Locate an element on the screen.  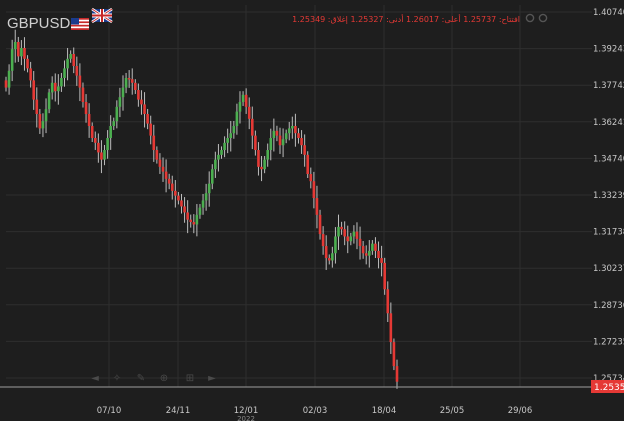
us-flag-icon is located at coordinates (80, 24).